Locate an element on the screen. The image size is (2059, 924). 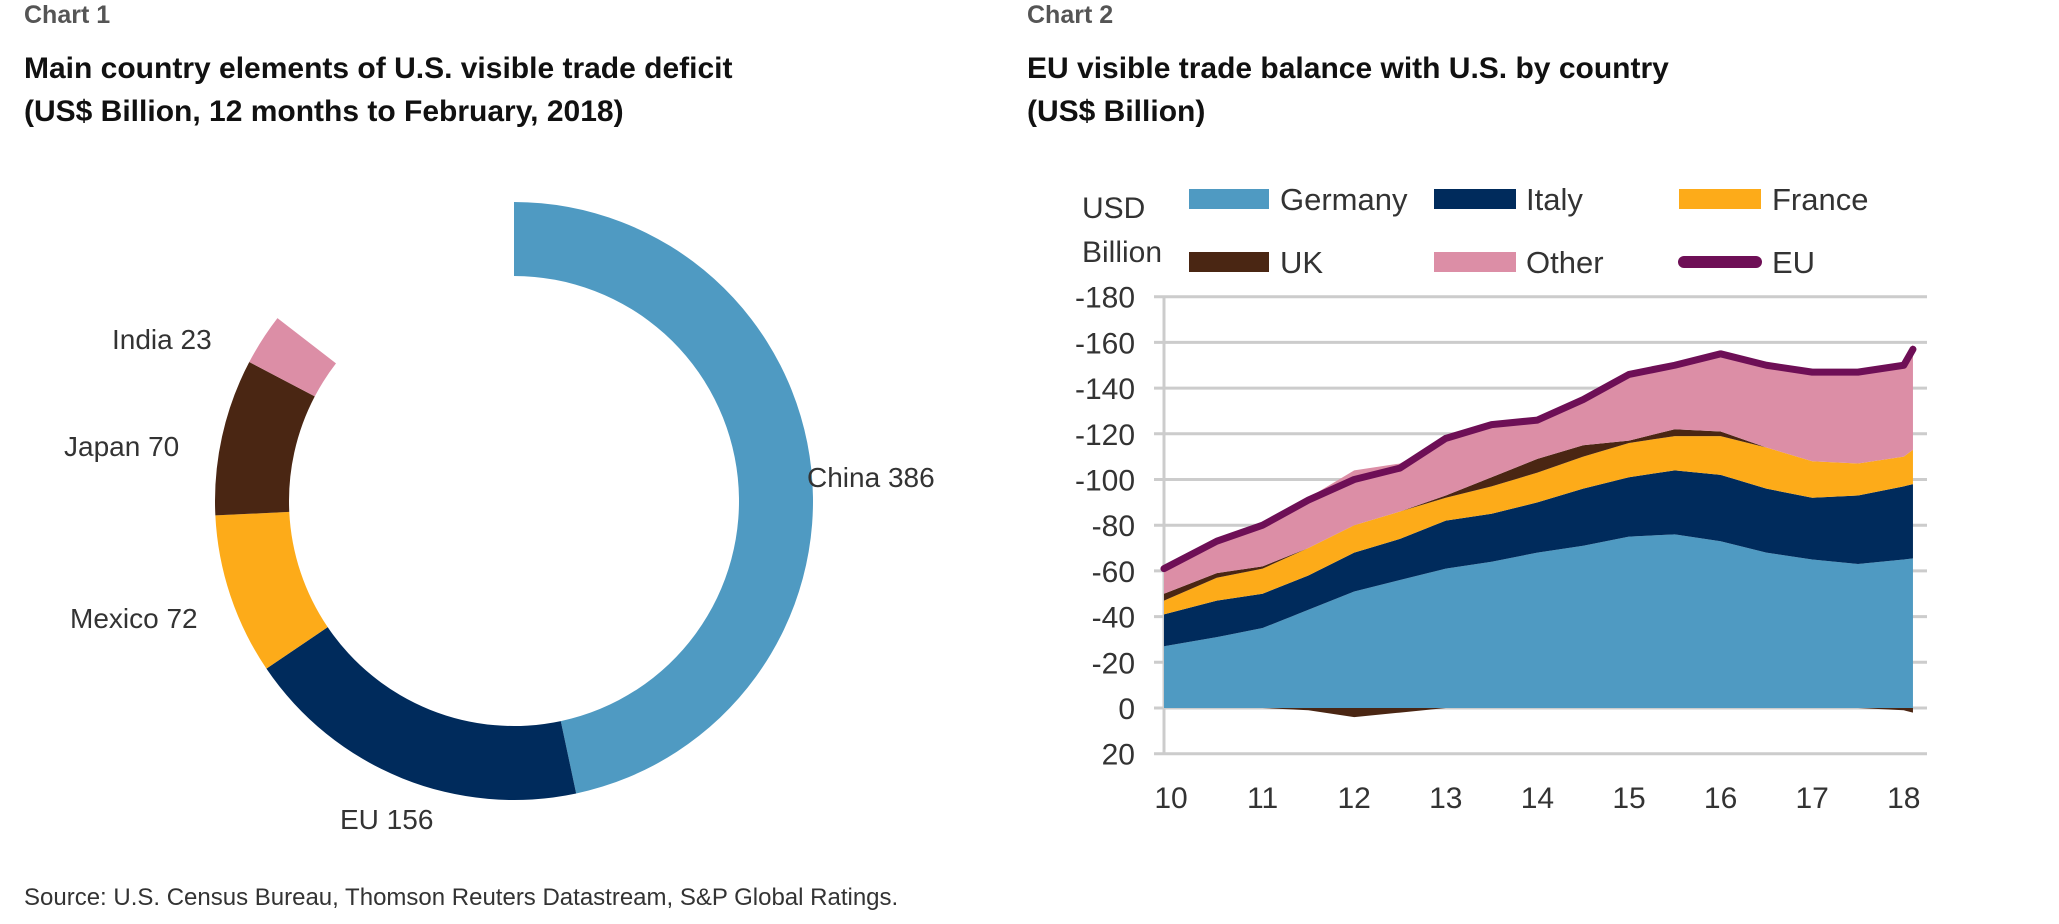
legend: Germany Italy France UK Other EU is located at coordinates (1528, 231).